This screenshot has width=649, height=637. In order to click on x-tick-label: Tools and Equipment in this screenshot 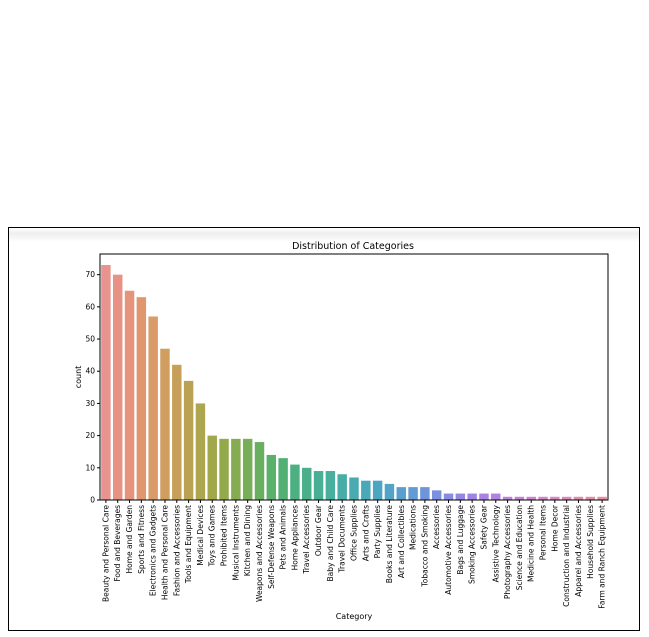, I will do `click(188, 544)`.